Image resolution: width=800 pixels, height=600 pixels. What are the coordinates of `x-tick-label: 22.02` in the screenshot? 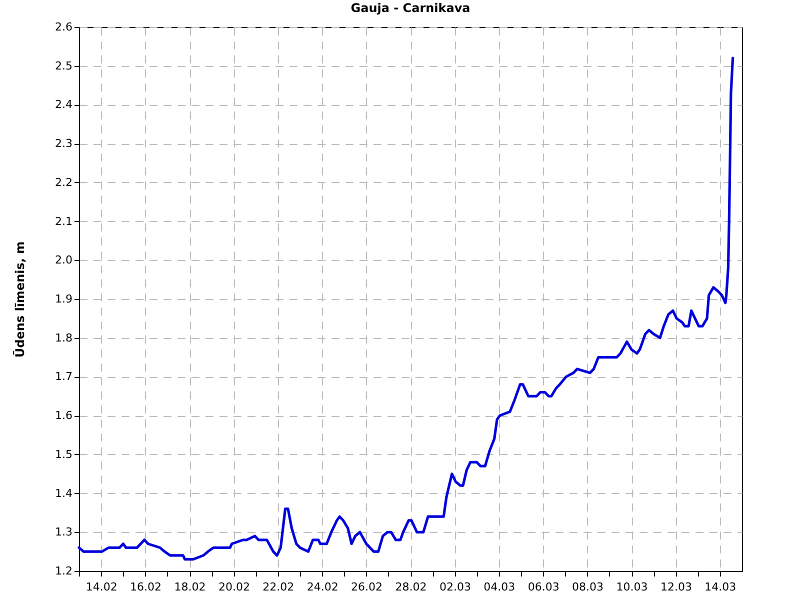 It's located at (278, 587).